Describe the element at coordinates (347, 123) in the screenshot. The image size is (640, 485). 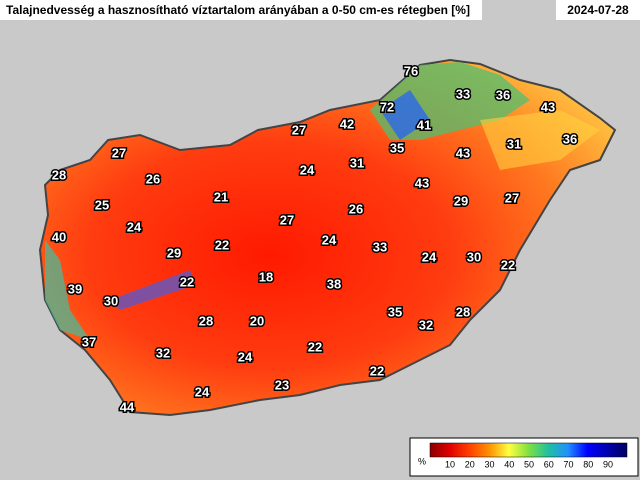
I see `station-value: 42` at that location.